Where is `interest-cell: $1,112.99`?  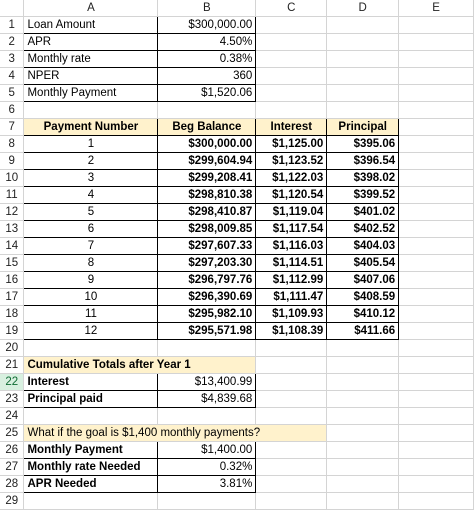 interest-cell: $1,112.99 is located at coordinates (291, 280).